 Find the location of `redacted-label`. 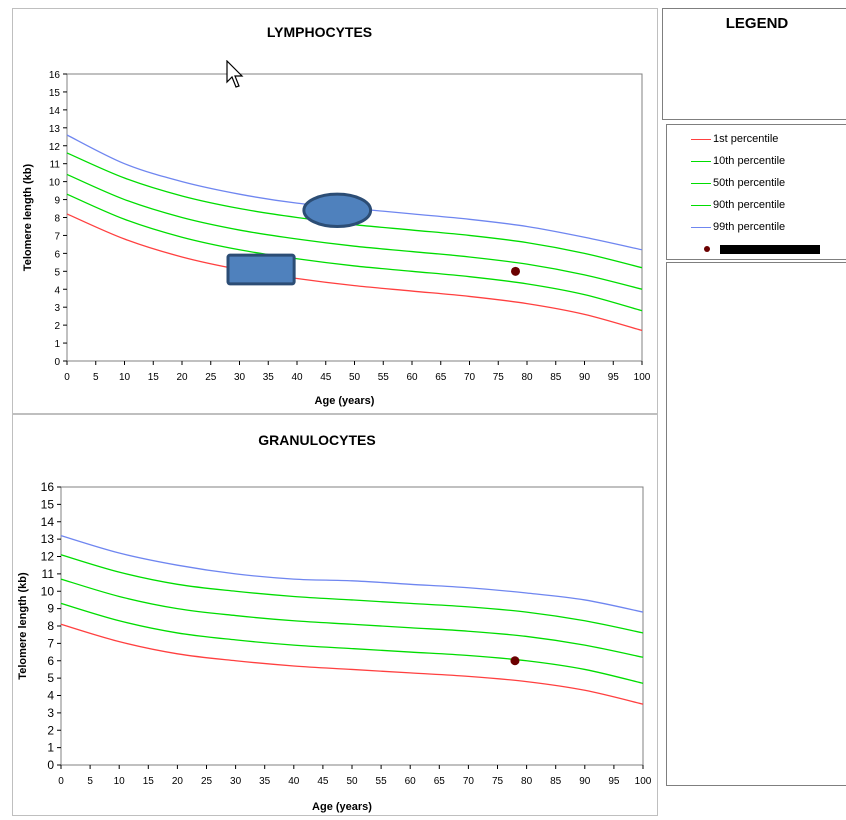

redacted-label is located at coordinates (770, 249).